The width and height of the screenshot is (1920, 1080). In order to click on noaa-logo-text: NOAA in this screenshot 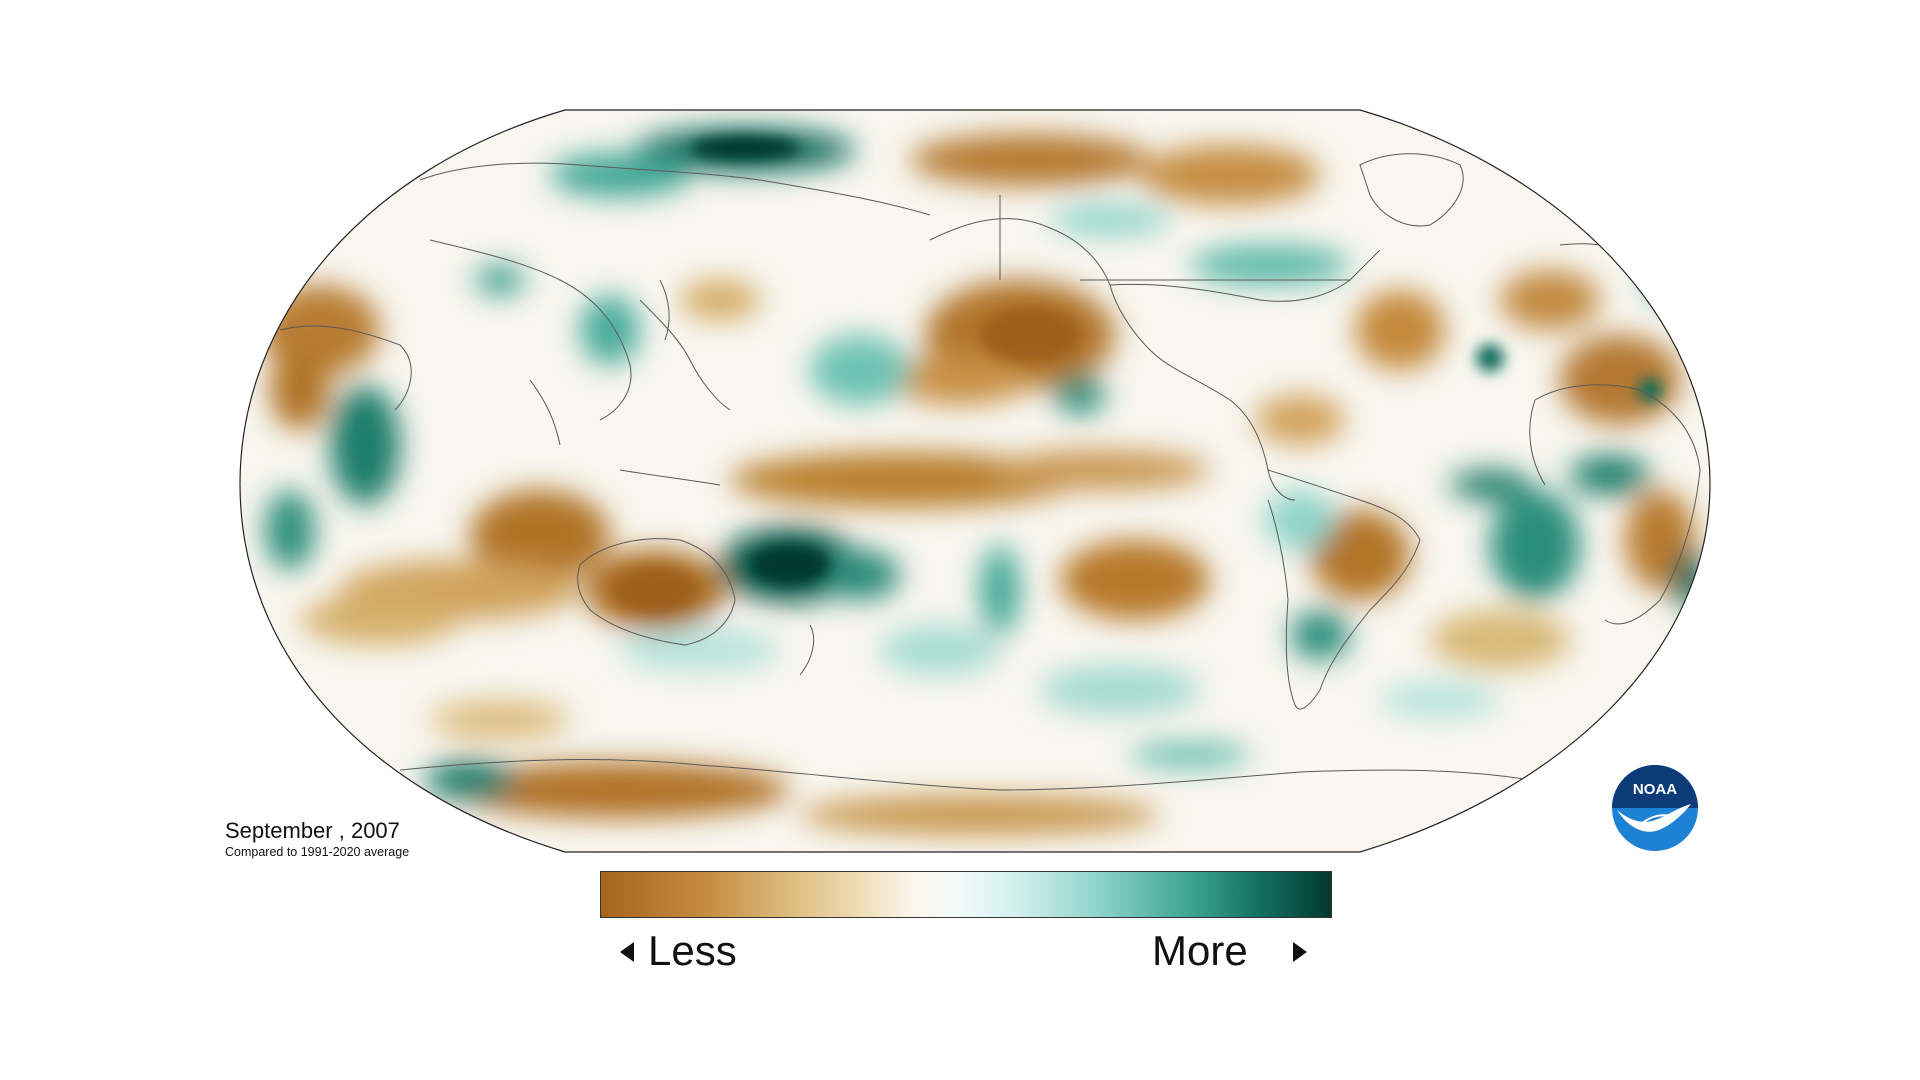, I will do `click(1655, 789)`.